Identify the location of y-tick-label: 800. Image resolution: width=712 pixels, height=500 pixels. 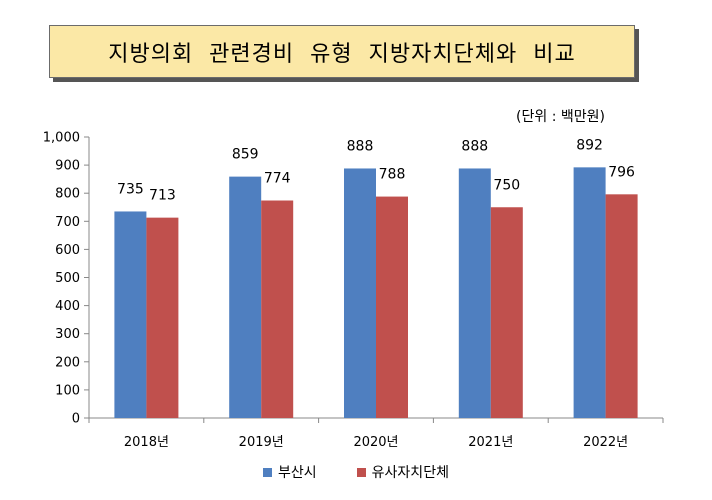
(67, 194).